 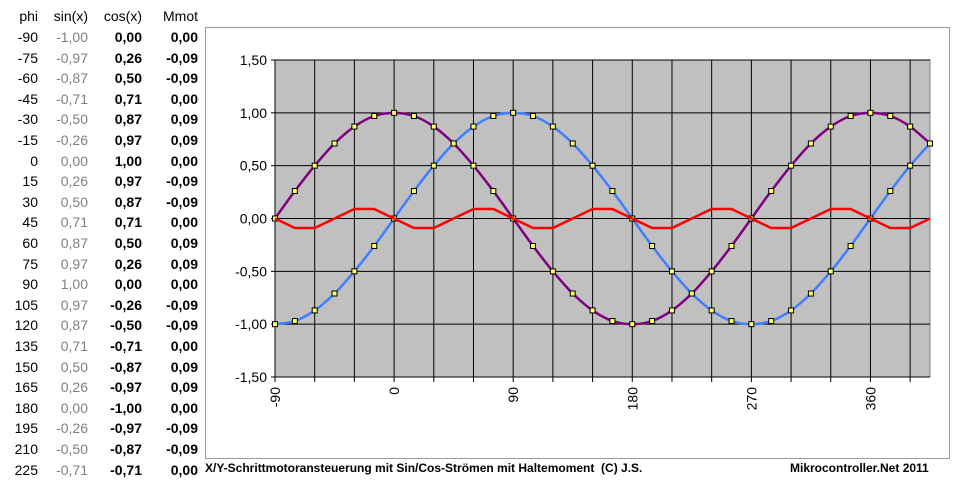 What do you see at coordinates (72, 57) in the screenshot?
I see `table-cell: -0,97` at bounding box center [72, 57].